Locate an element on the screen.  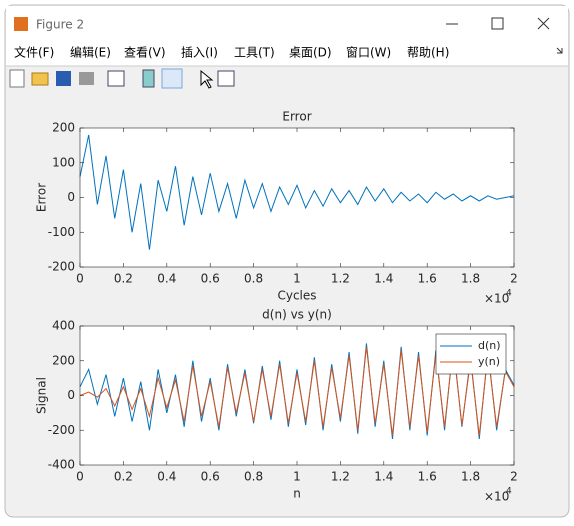
y-tick-label: 400 is located at coordinates (63, 326).